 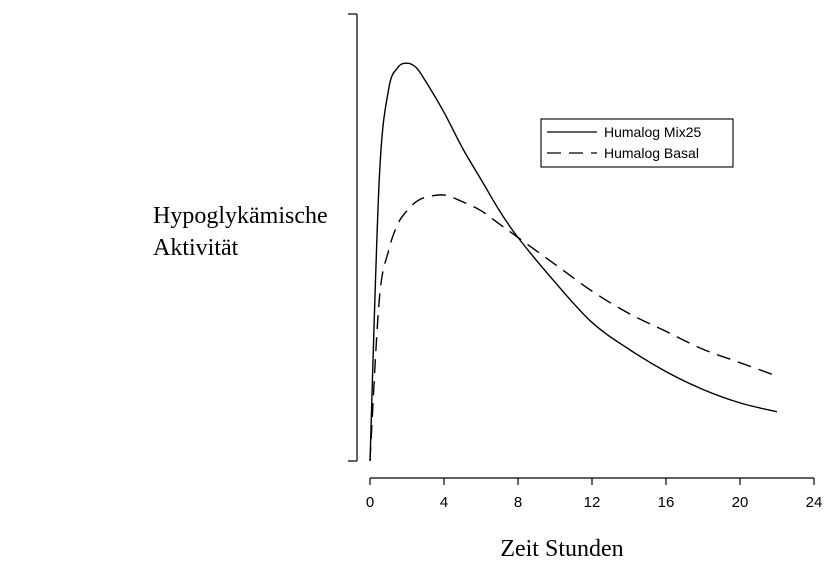 What do you see at coordinates (240, 216) in the screenshot?
I see `y-axis-title-line-1: Hypoglykämische` at bounding box center [240, 216].